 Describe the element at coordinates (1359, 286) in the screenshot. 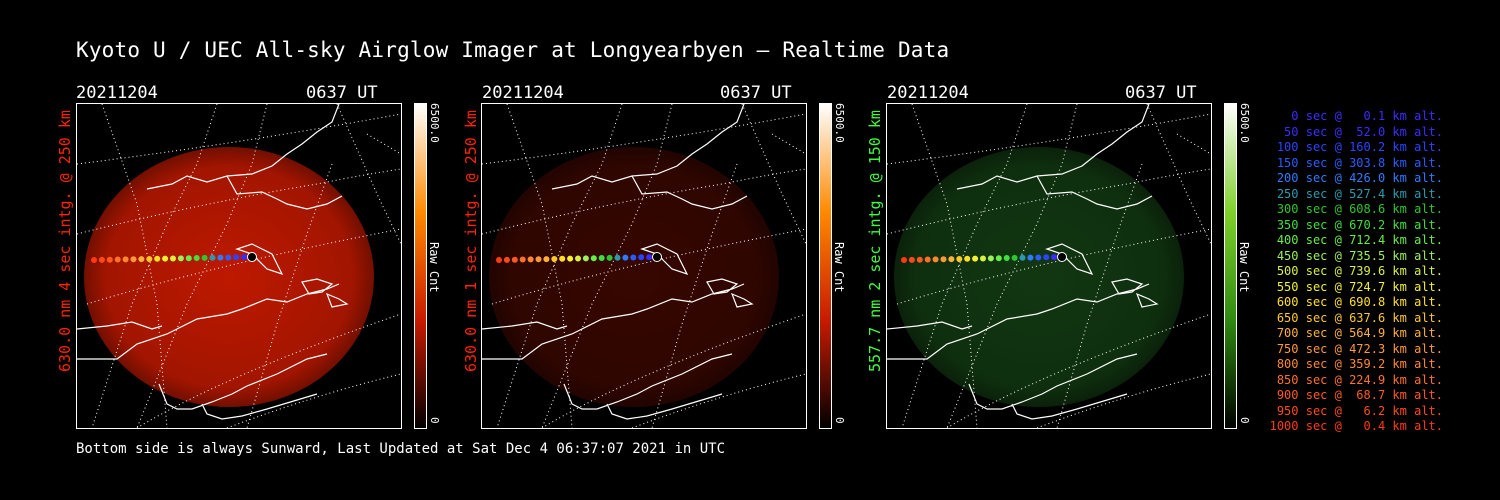

I see `legend-row: 550 sec @ 724.7 km alt.` at that location.